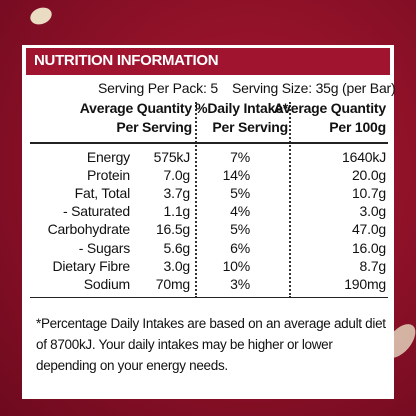 This screenshot has height=416, width=416. What do you see at coordinates (368, 229) in the screenshot?
I see `per-100g: 47.0g` at bounding box center [368, 229].